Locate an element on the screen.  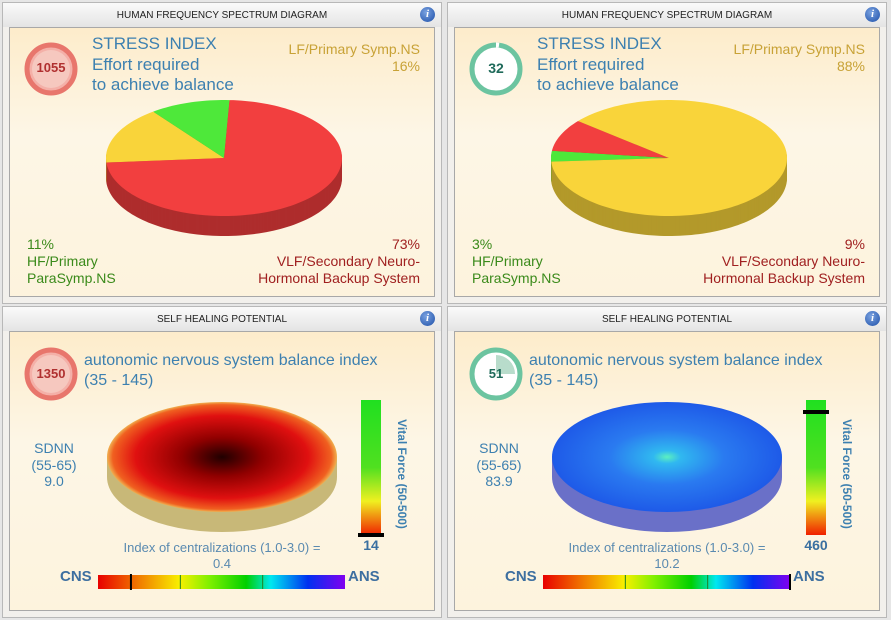
badge-progress is located at coordinates (505, 364).